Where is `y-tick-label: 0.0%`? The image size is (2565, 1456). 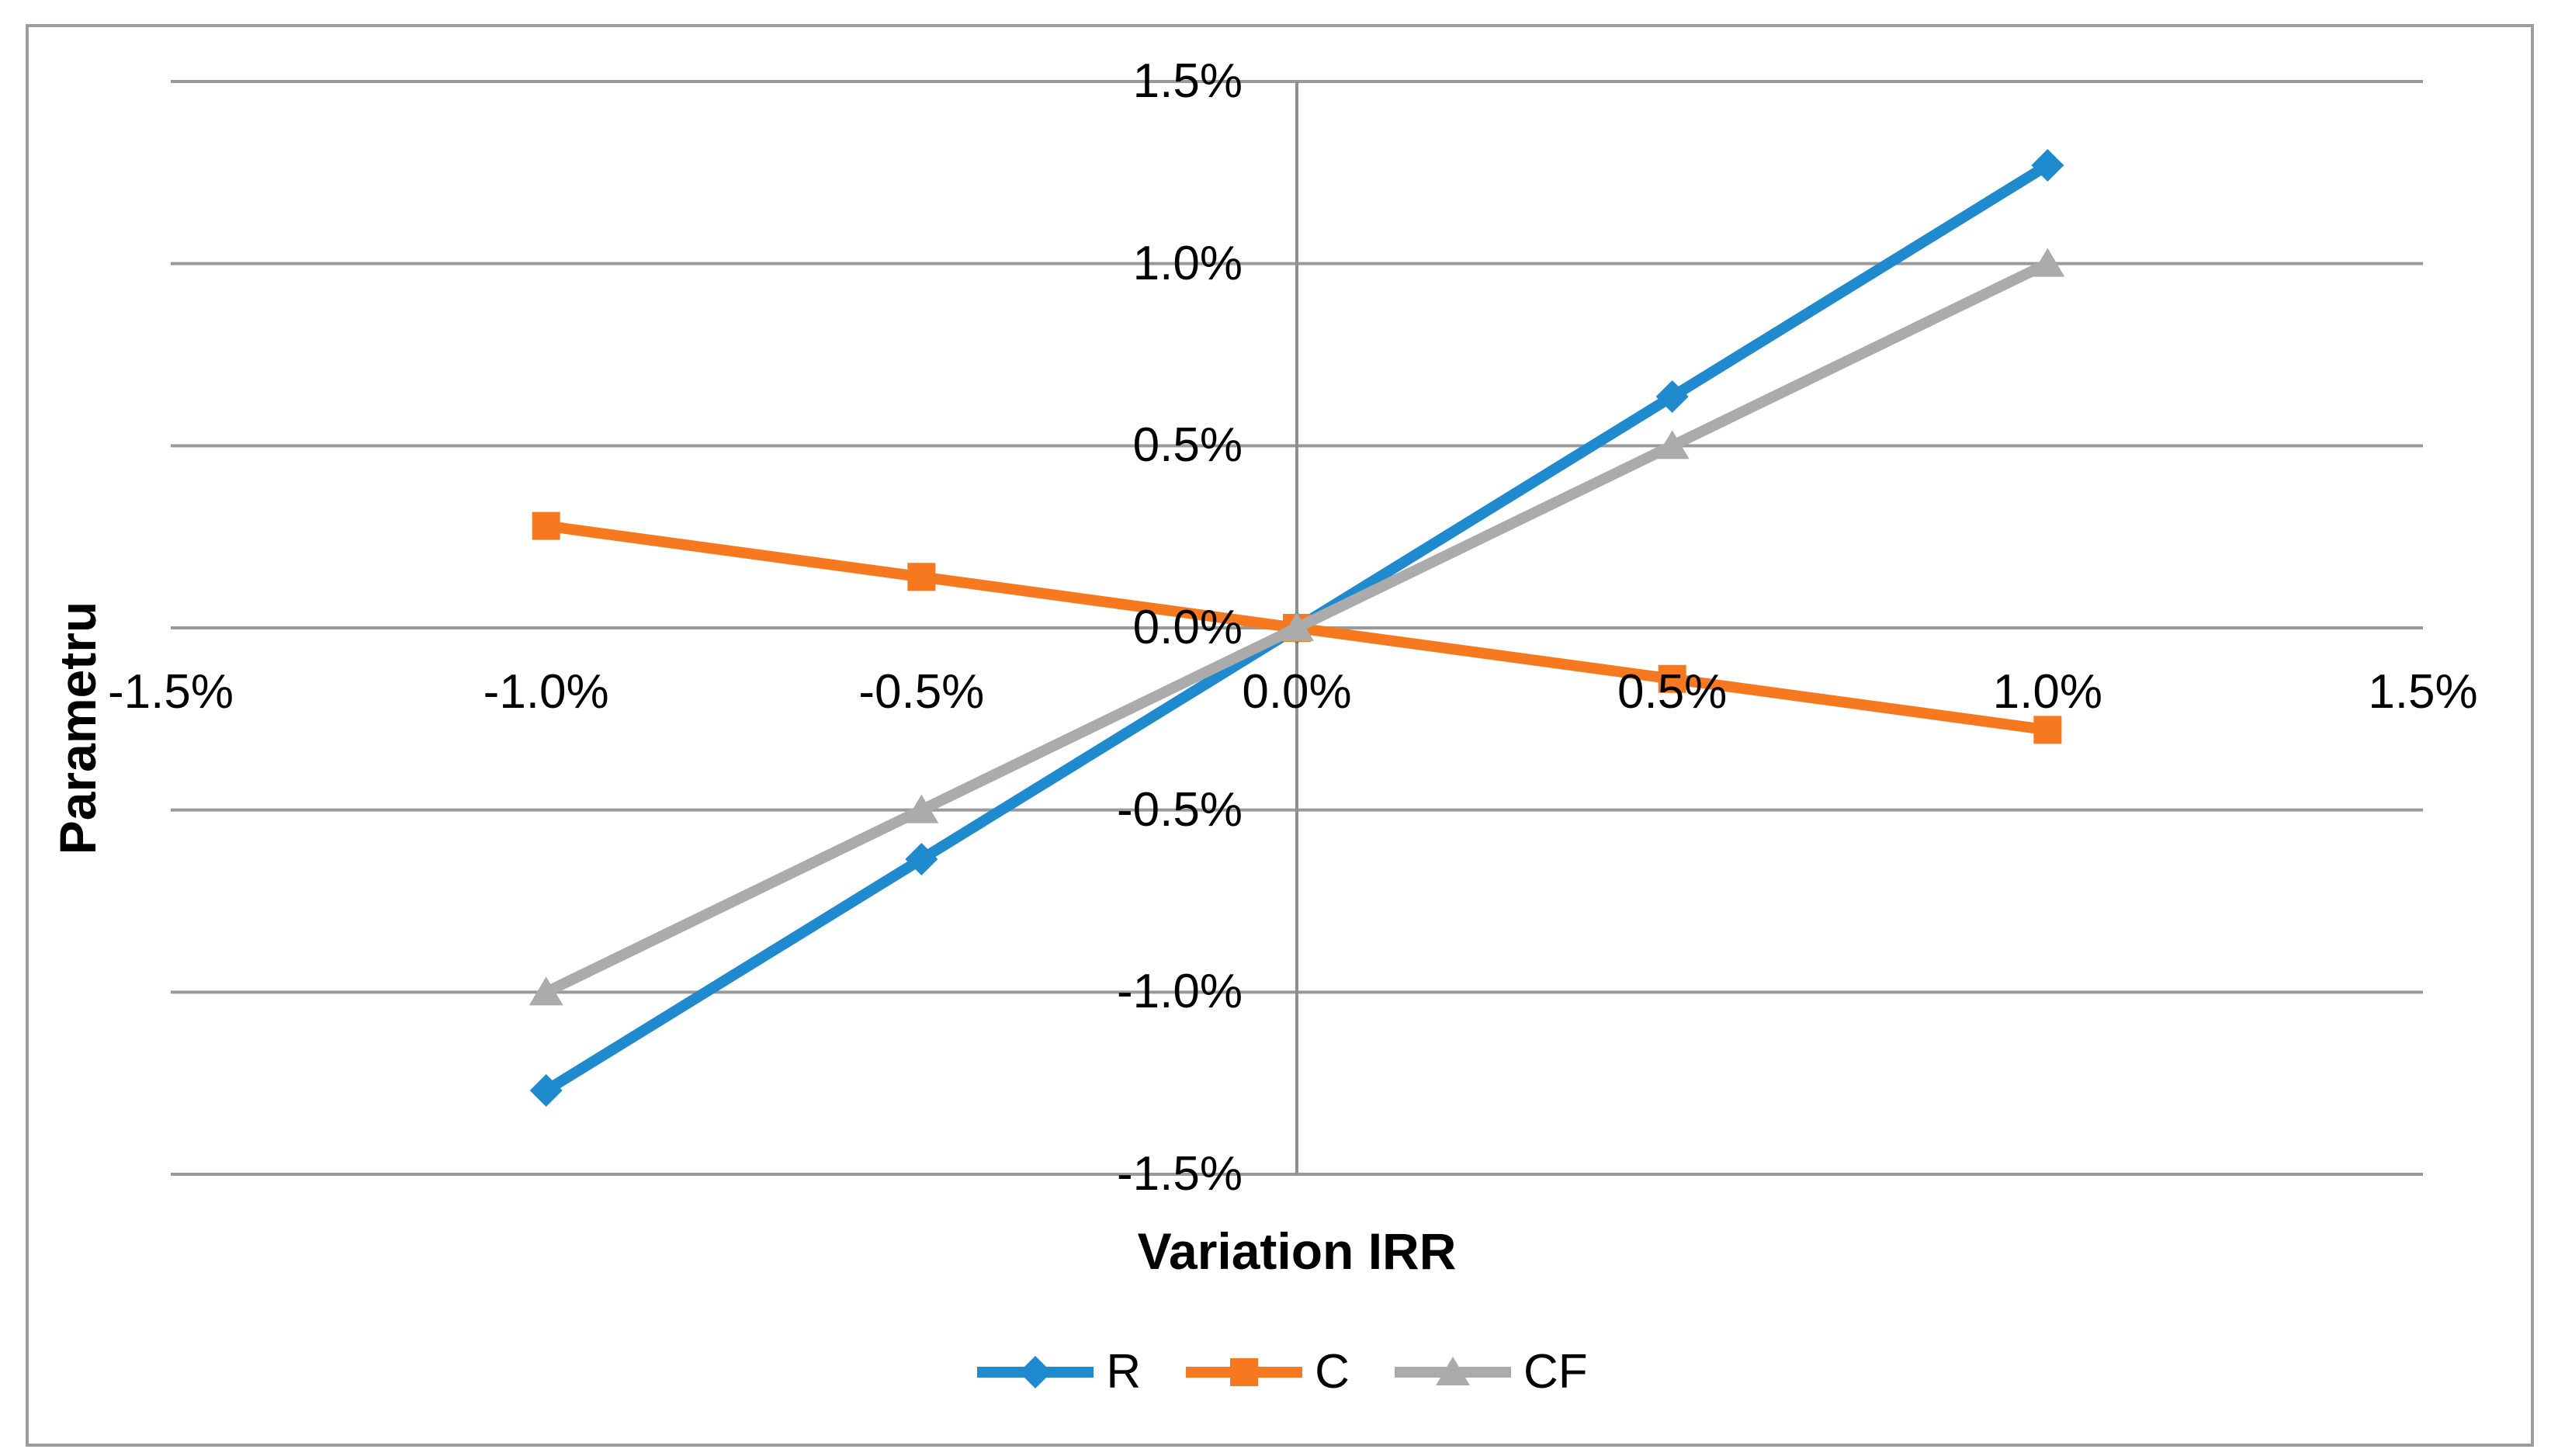
y-tick-label: 0.0% is located at coordinates (1187, 628).